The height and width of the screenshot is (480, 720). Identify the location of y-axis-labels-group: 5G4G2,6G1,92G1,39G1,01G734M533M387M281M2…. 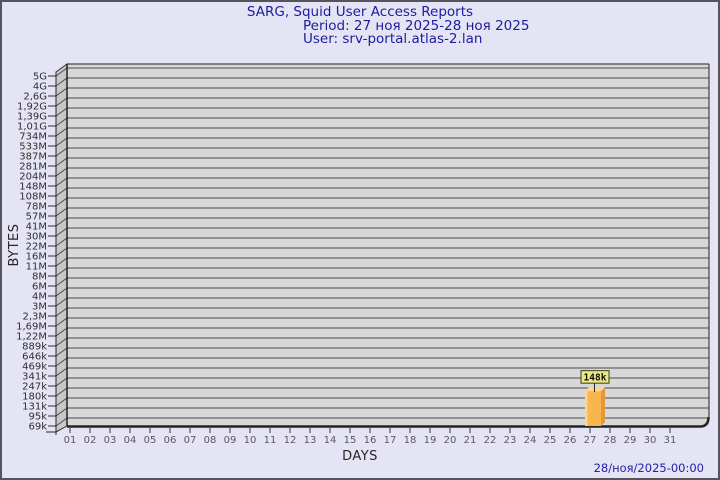
(31, 252).